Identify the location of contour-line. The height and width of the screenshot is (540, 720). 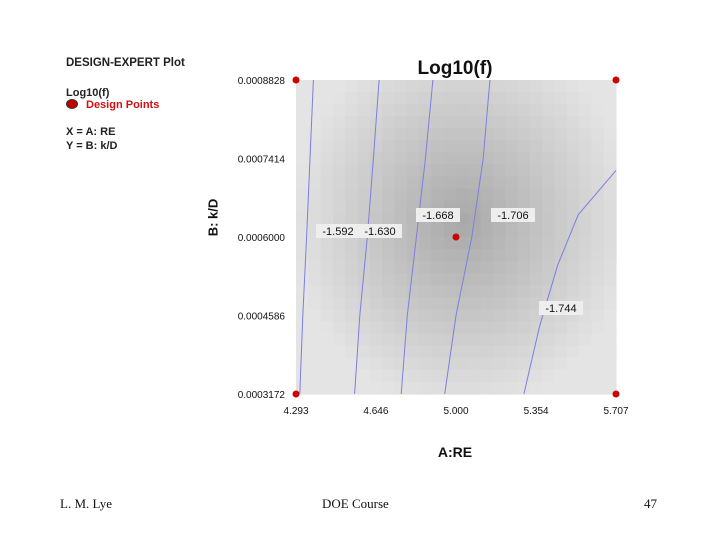
(417, 237).